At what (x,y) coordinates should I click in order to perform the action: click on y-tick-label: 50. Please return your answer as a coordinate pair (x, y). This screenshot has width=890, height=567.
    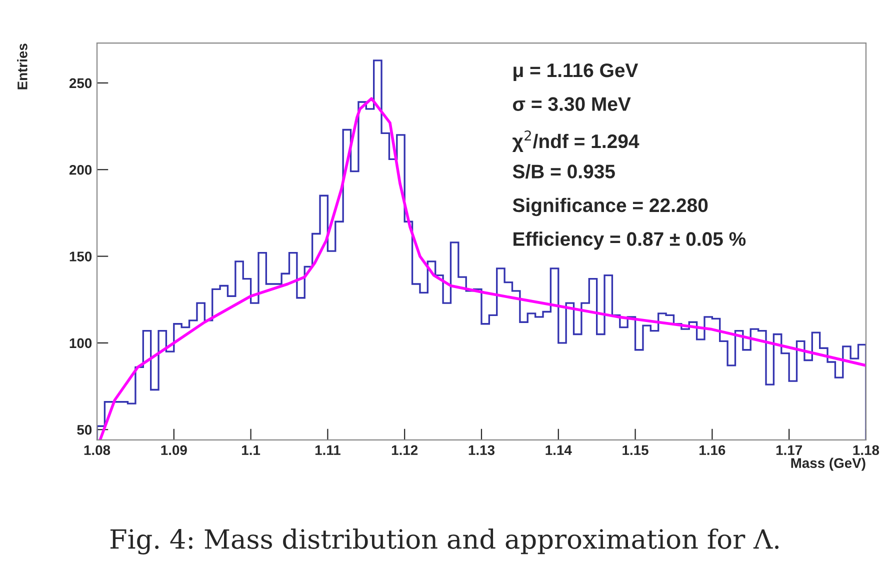
    Looking at the image, I should click on (84, 429).